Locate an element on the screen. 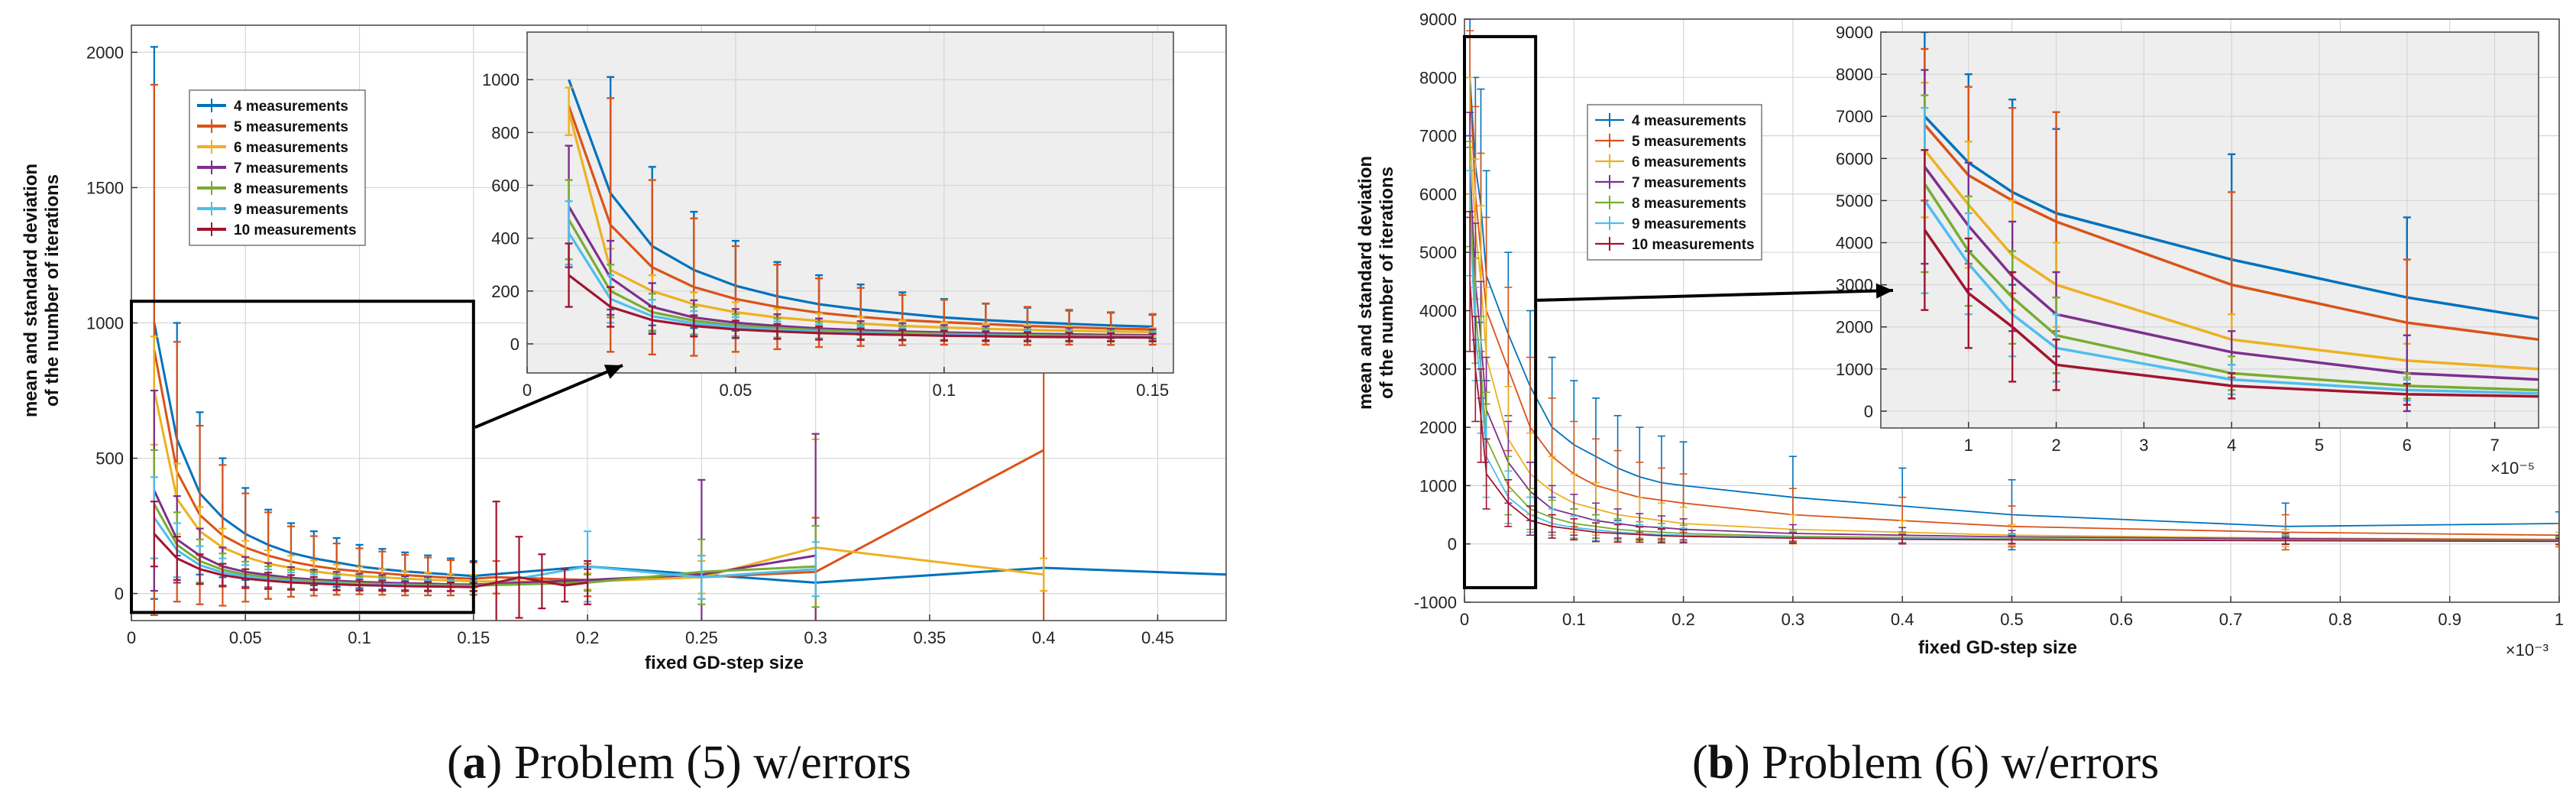 The width and height of the screenshot is (2576, 804). b-main-y-tick-label: 2000 is located at coordinates (1438, 427).